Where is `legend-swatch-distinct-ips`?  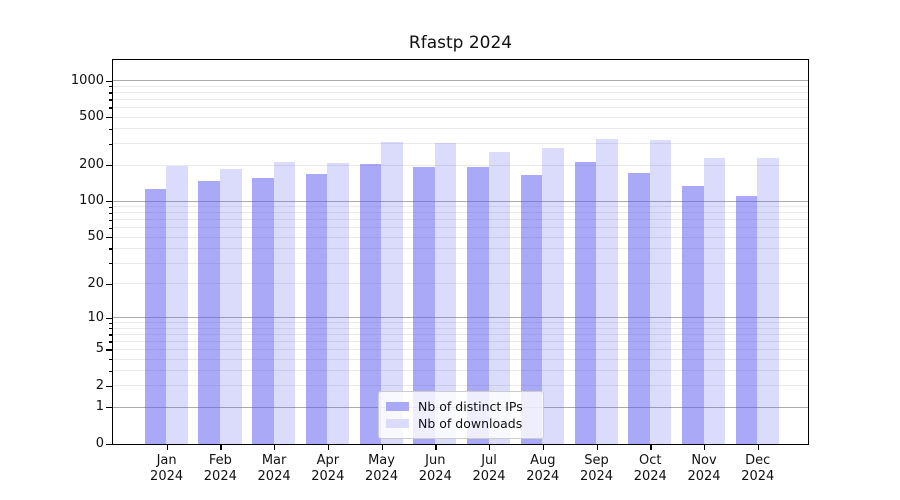 legend-swatch-distinct-ips is located at coordinates (397, 406).